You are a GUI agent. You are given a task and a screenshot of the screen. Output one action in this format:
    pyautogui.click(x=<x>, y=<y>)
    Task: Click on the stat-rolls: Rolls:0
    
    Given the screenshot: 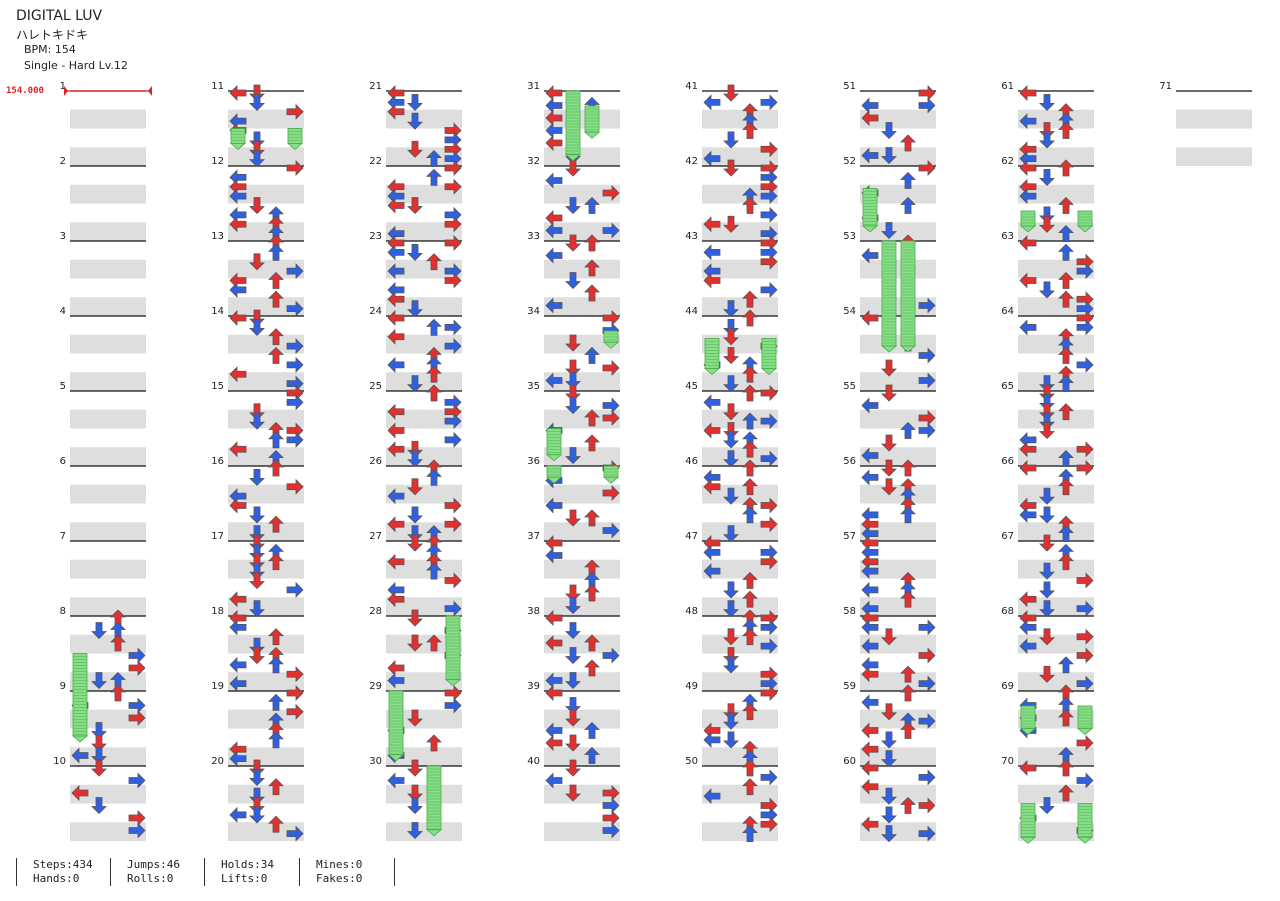 What is the action you would take?
    pyautogui.click(x=150, y=878)
    